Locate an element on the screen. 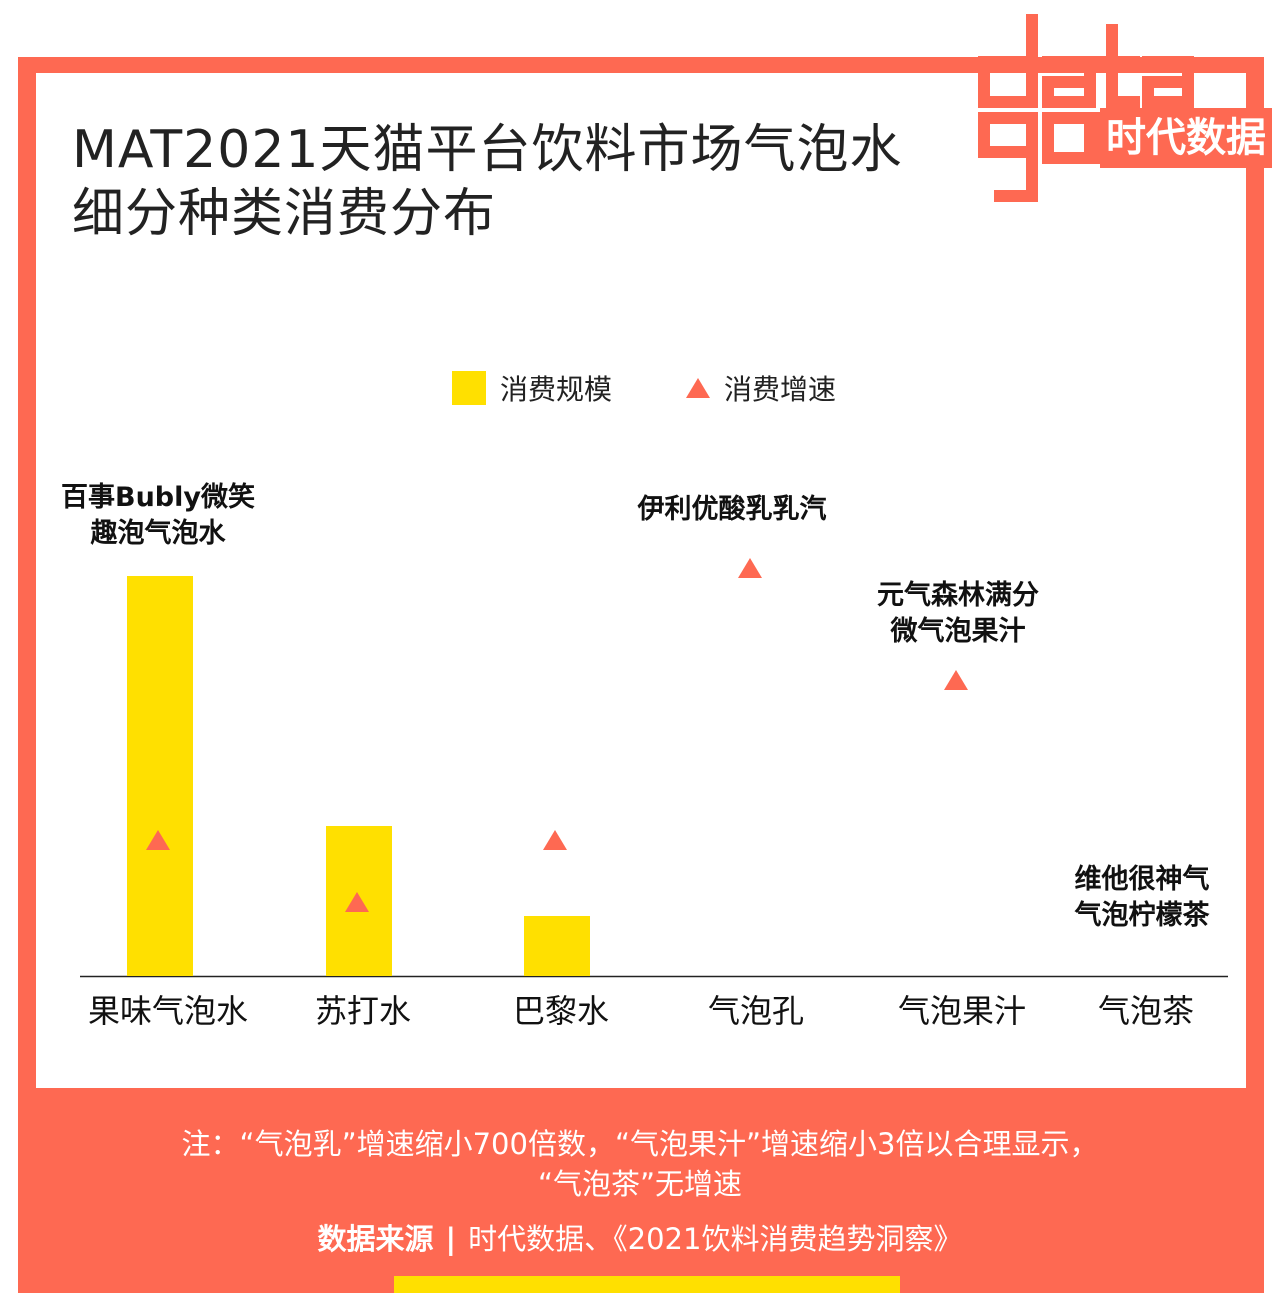  source-text: 时代数据、《2021饮料消费趋势洞察》 is located at coordinates (715, 1239).